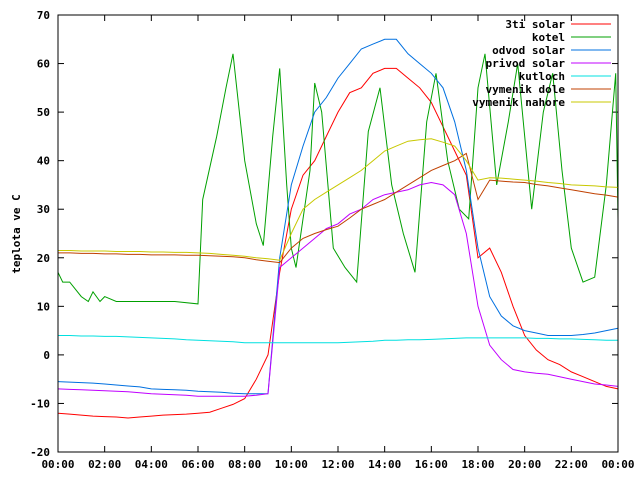  Describe the element at coordinates (524, 464) in the screenshot. I see `x-tick-label: 20:00` at that location.